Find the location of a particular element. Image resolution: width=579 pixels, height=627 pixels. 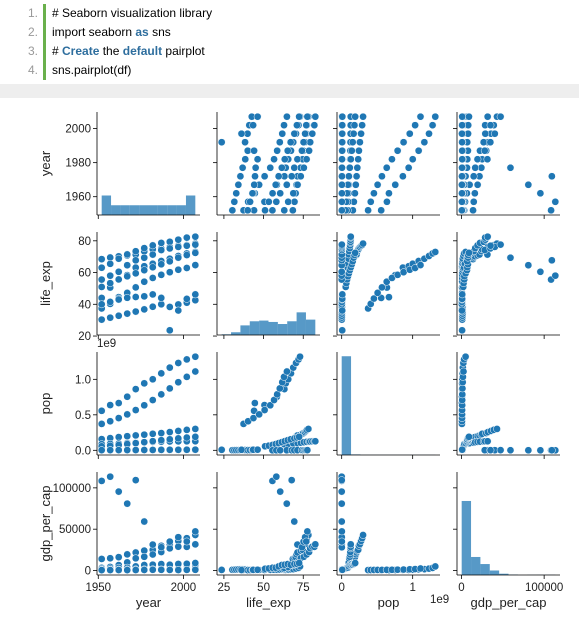

y-tick-label: 50000 is located at coordinates (75, 530).